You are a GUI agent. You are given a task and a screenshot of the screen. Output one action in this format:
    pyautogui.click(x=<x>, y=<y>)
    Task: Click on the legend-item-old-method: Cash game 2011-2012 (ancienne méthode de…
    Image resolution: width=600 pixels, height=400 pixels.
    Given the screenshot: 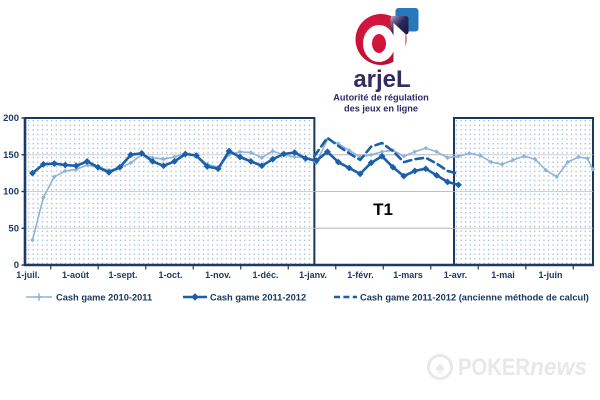 What is the action you would take?
    pyautogui.click(x=461, y=297)
    